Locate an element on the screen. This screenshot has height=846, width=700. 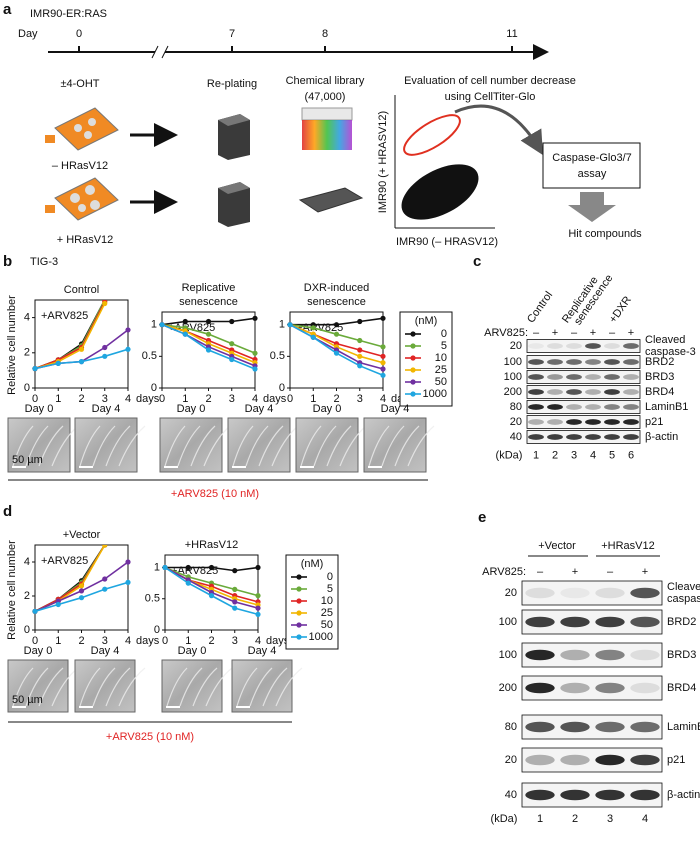
x-tick-label: 0 is located at coordinates (35, 399).